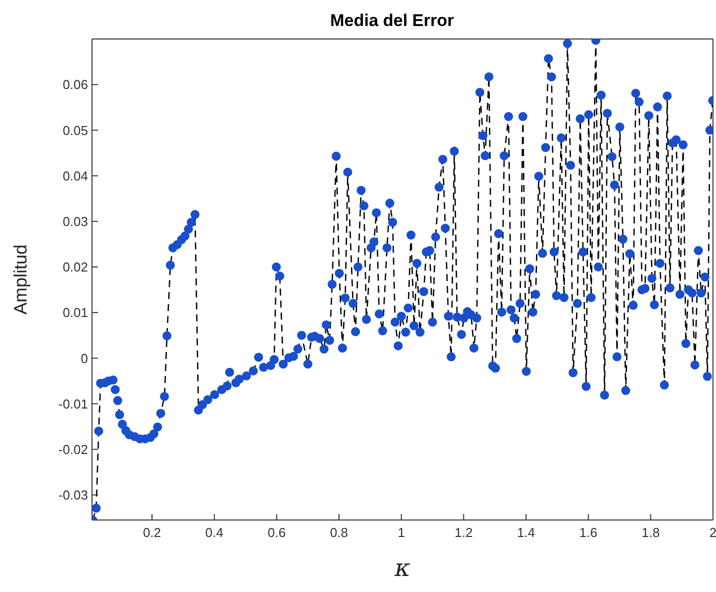  What do you see at coordinates (402, 568) in the screenshot?
I see `x-axis-title: κ` at bounding box center [402, 568].